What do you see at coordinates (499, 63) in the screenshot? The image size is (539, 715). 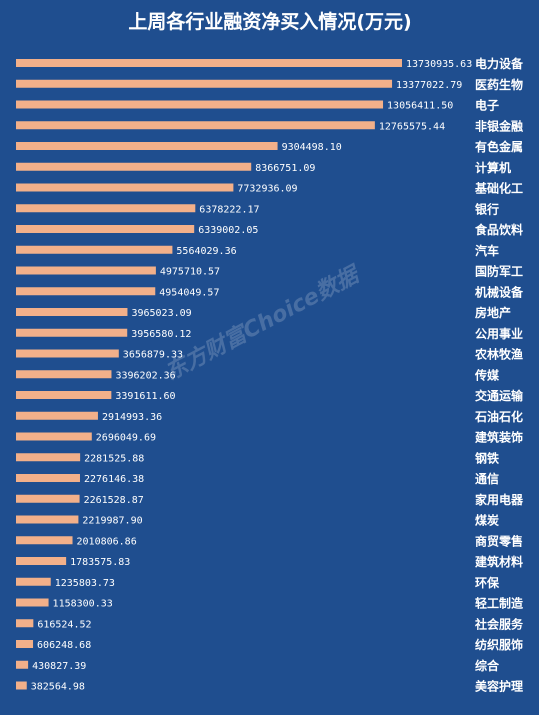 I see `category-label: 电力设备` at bounding box center [499, 63].